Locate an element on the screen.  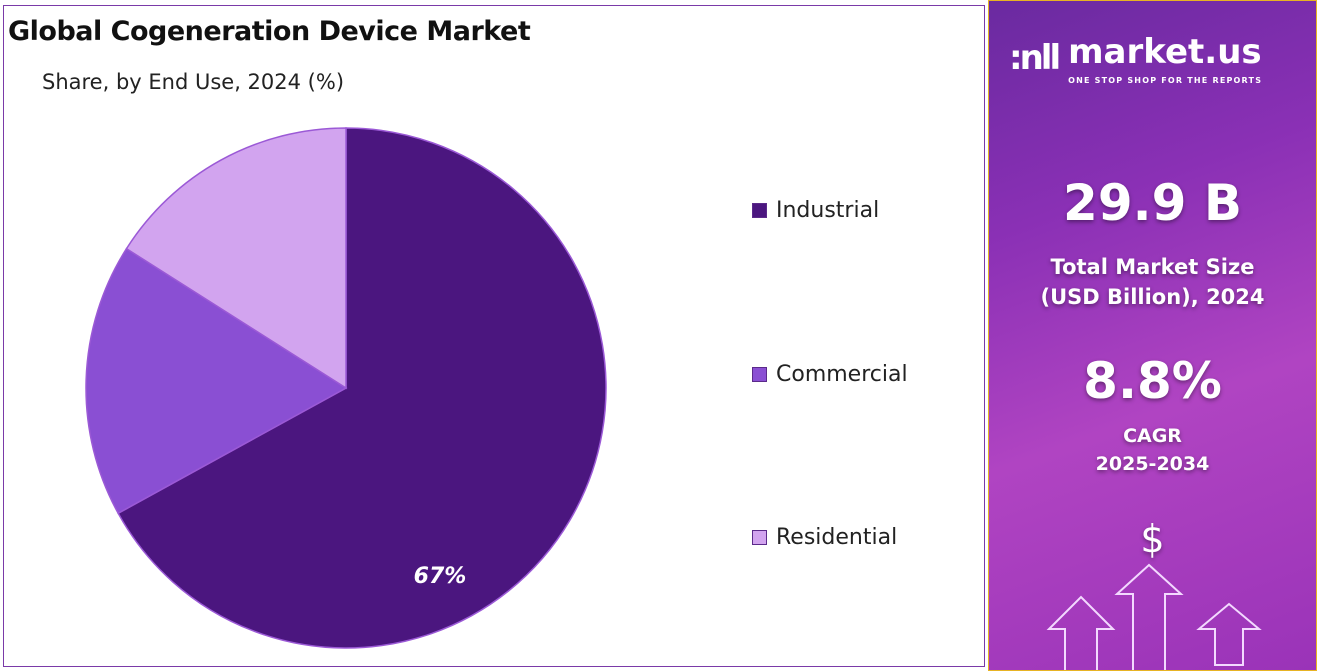
market-size-label: Total Market Size is located at coordinates (1152, 267).